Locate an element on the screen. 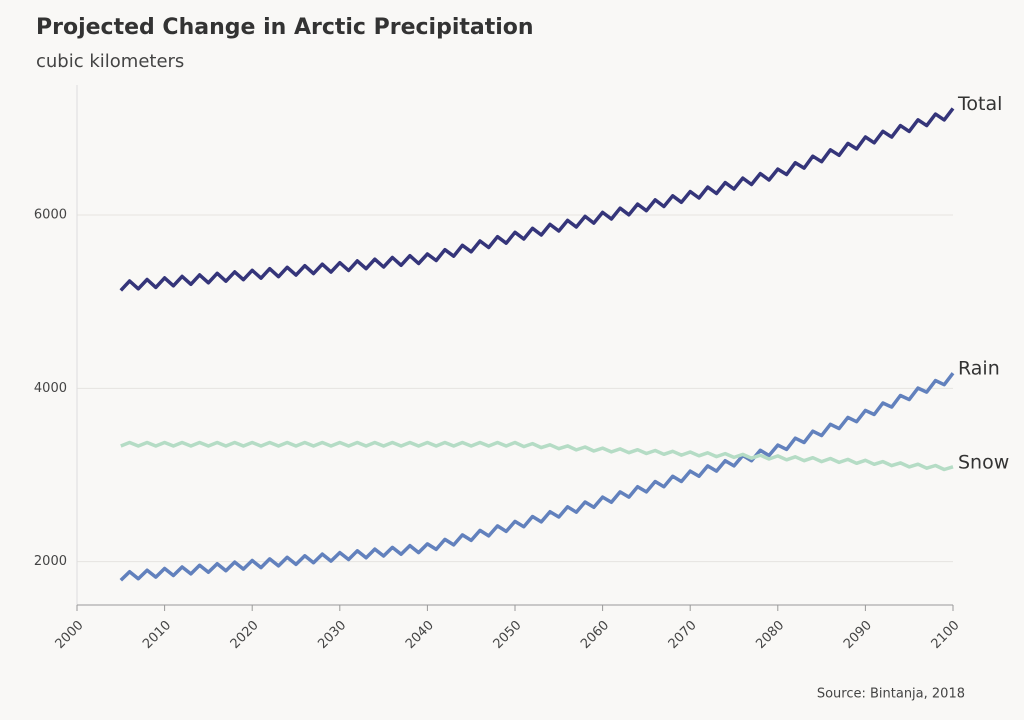 The width and height of the screenshot is (1024, 720). y-tick-label: 6000 is located at coordinates (50, 215).